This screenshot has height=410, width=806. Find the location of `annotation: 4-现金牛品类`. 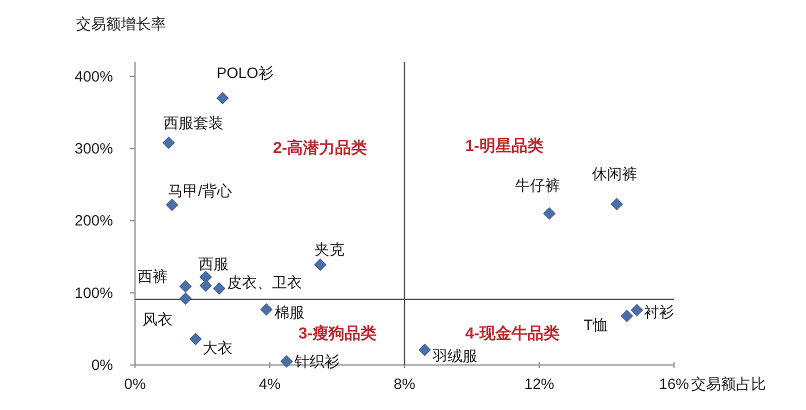

annotation: 4-现金牛品类 is located at coordinates (512, 333).